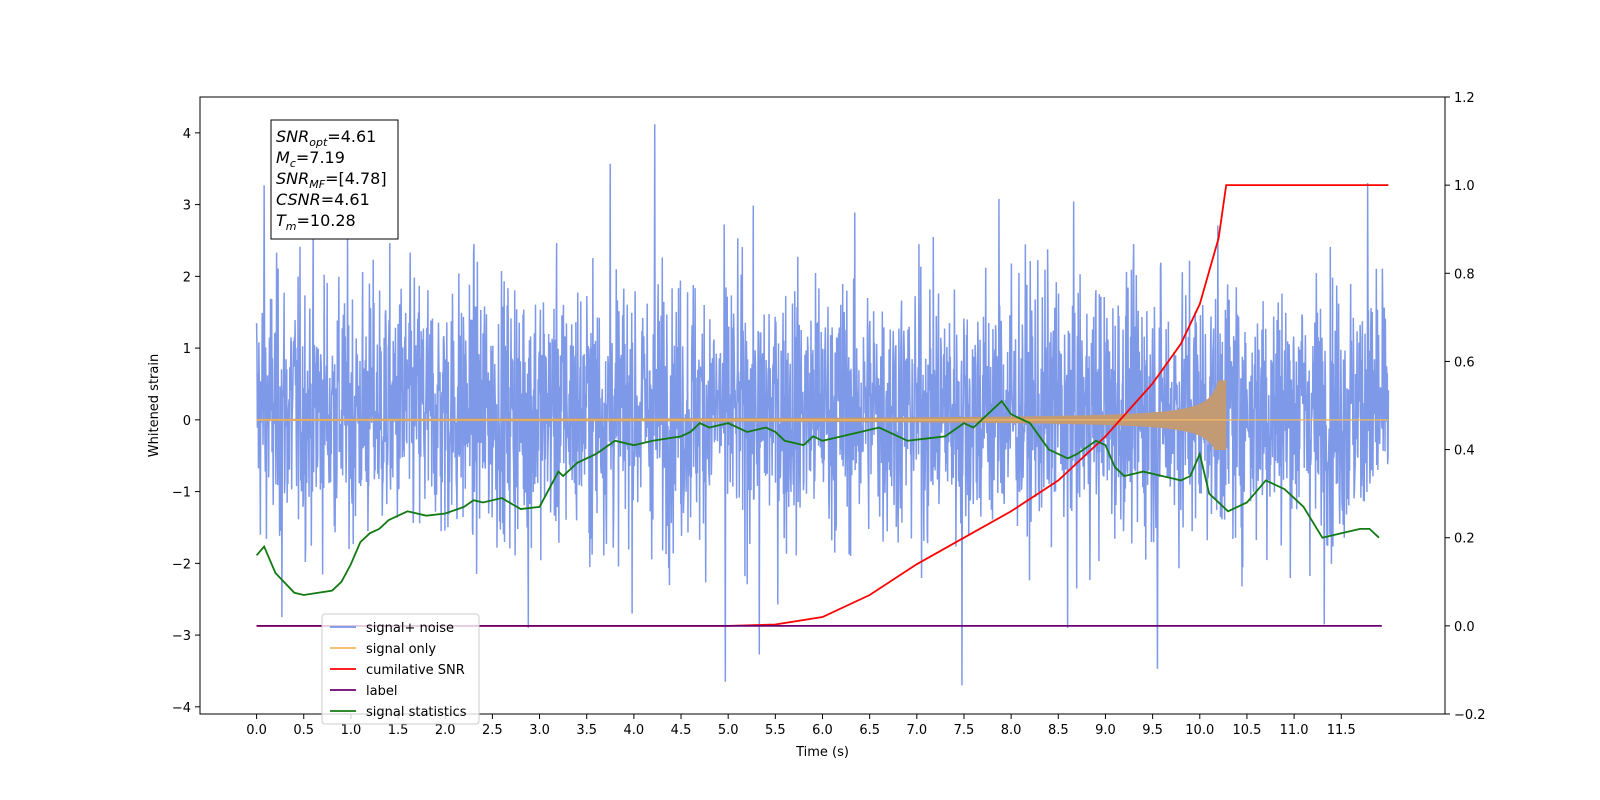  I want to click on x-tick-label: 8.5, so click(1058, 730).